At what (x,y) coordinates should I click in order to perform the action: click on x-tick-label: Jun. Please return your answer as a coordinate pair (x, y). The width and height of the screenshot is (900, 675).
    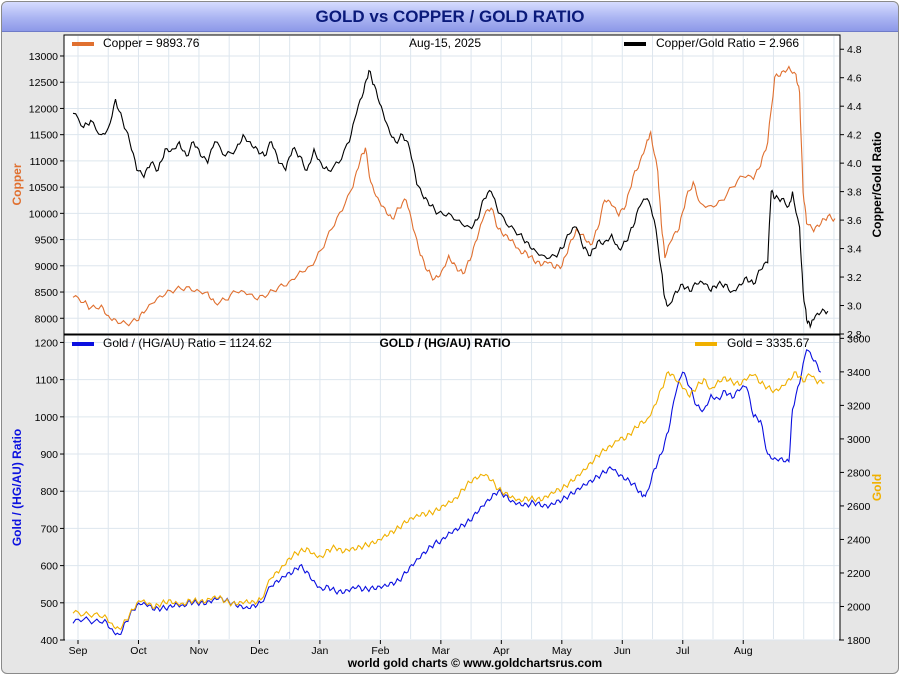
    Looking at the image, I should click on (622, 651).